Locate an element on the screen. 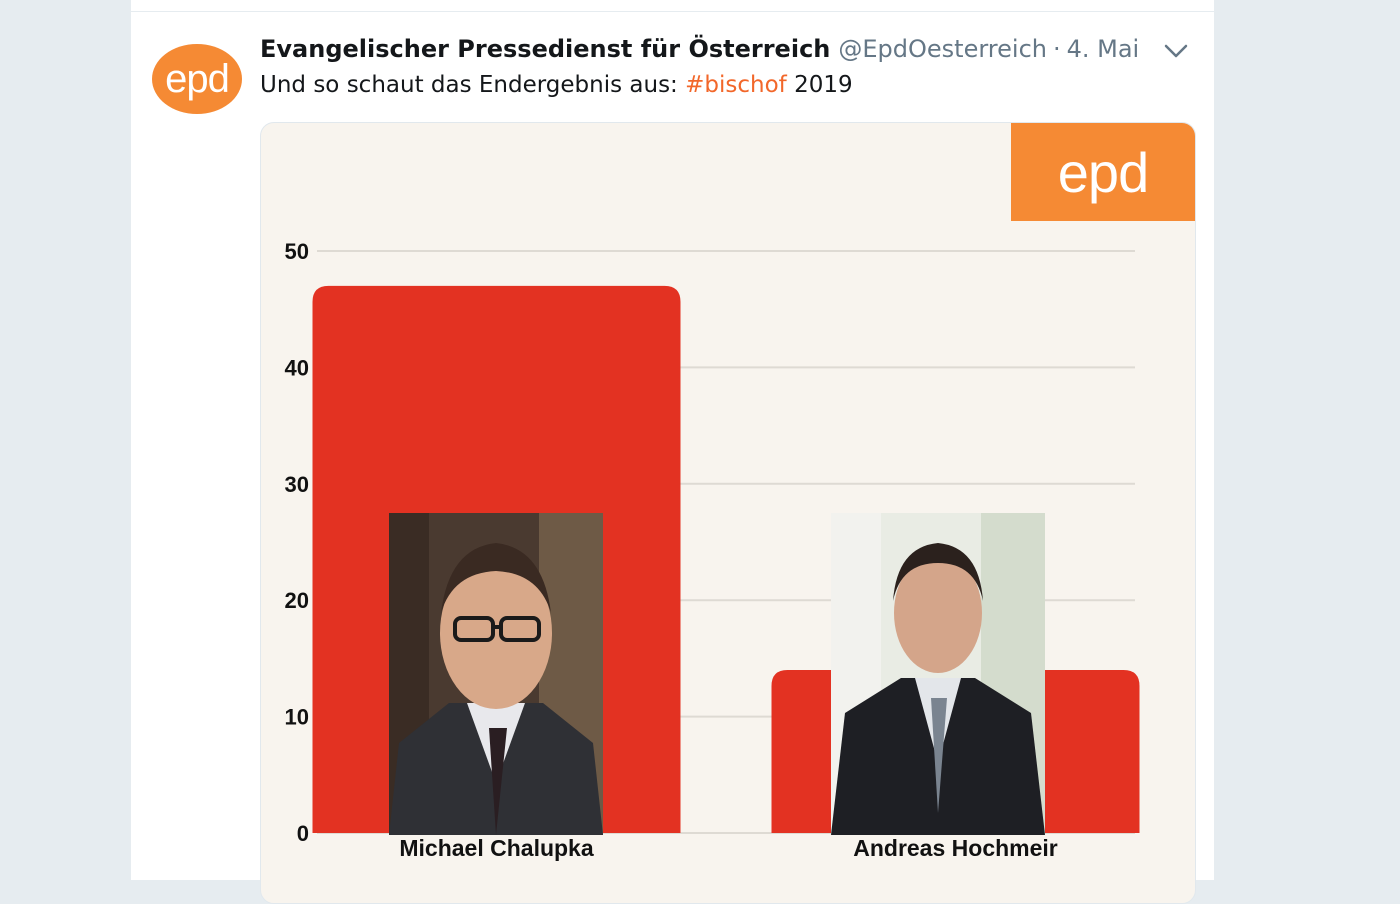 This screenshot has width=1400, height=904. x-category-label: Michael Chalupka is located at coordinates (496, 848).